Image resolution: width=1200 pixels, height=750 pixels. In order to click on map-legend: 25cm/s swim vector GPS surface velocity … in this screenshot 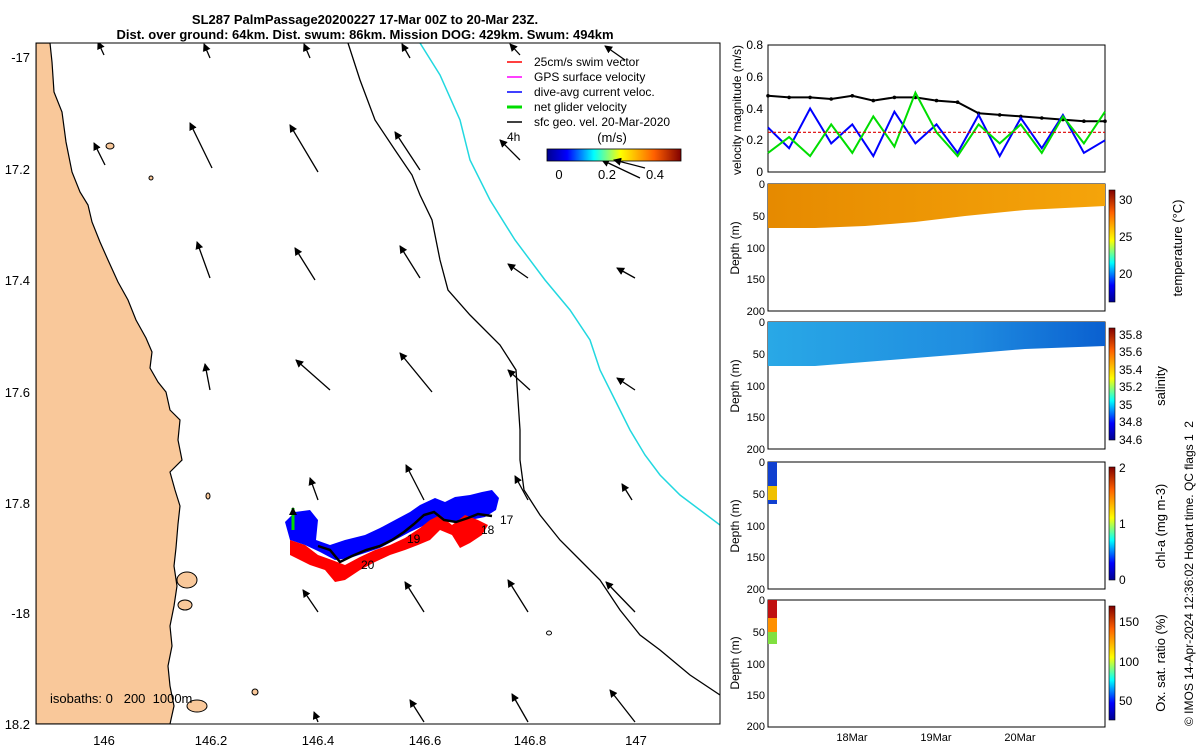, I will do `click(594, 118)`.